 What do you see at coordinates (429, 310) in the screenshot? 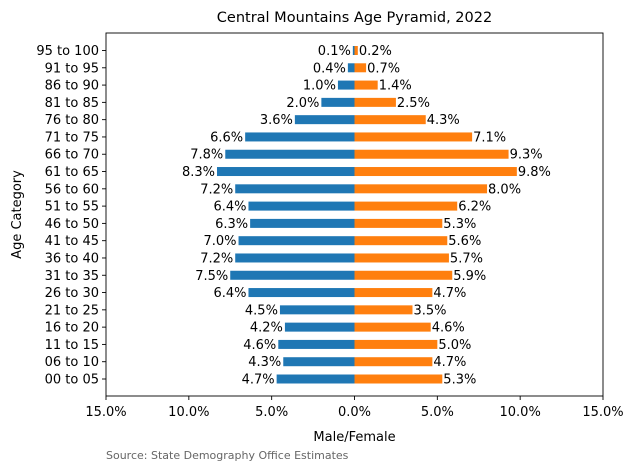
I see `female-data-label: 3.5%` at bounding box center [429, 310].